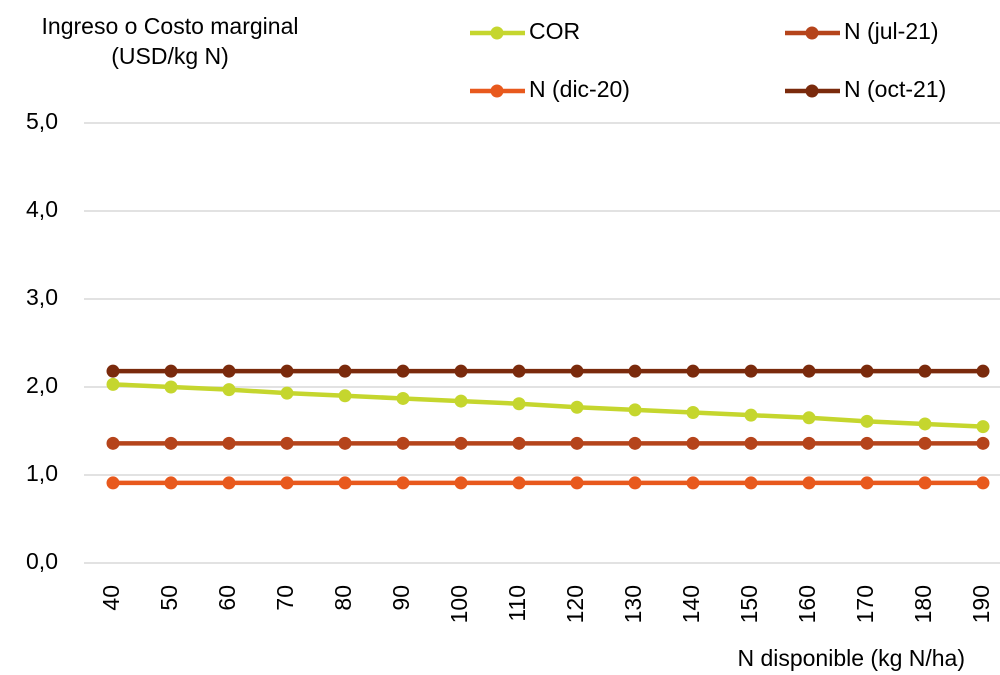 The image size is (1000, 675). What do you see at coordinates (170, 26) in the screenshot?
I see `y-axis-title: Ingreso o Costo marginal` at bounding box center [170, 26].